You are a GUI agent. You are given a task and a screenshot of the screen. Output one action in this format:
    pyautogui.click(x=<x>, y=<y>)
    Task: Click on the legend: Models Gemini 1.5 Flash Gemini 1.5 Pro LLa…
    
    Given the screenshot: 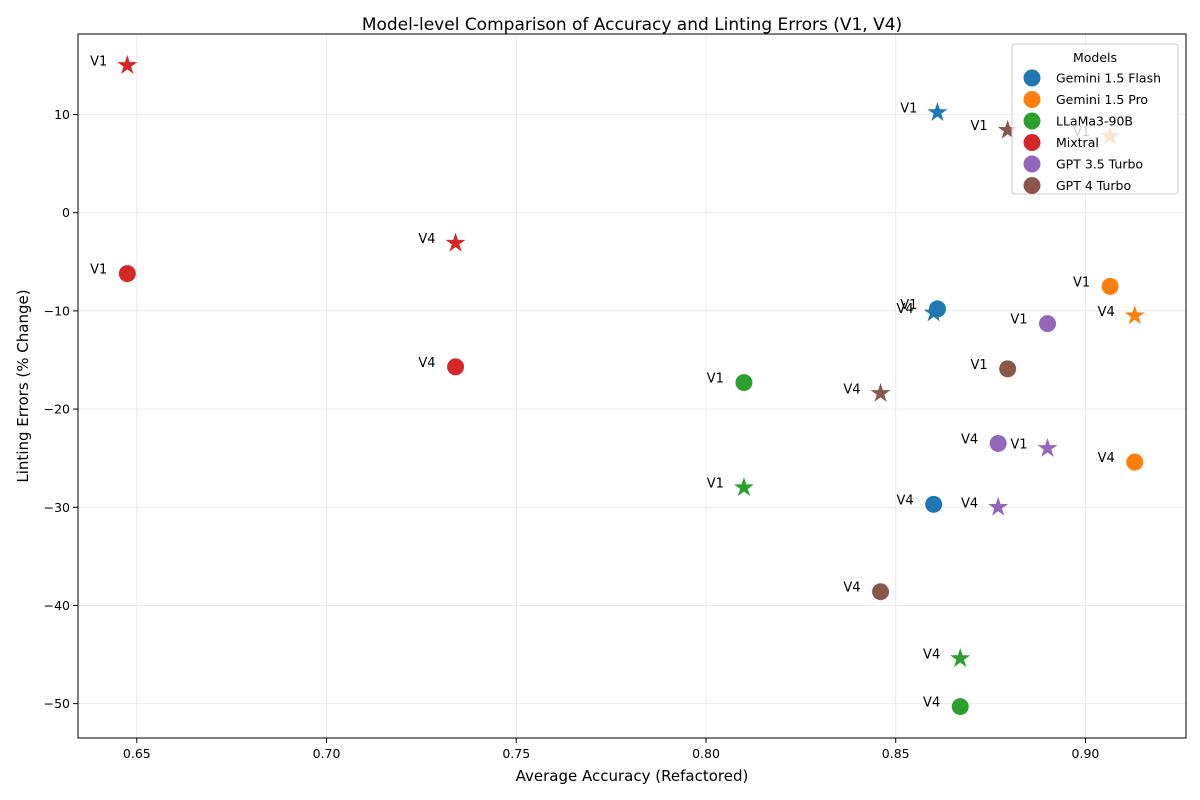 What is the action you would take?
    pyautogui.click(x=1095, y=119)
    